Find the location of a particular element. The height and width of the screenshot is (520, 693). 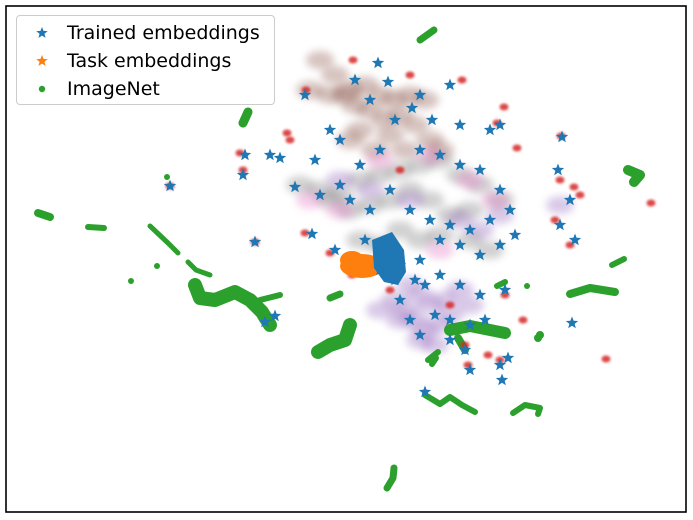

blue-star-icon is located at coordinates (42, 33).